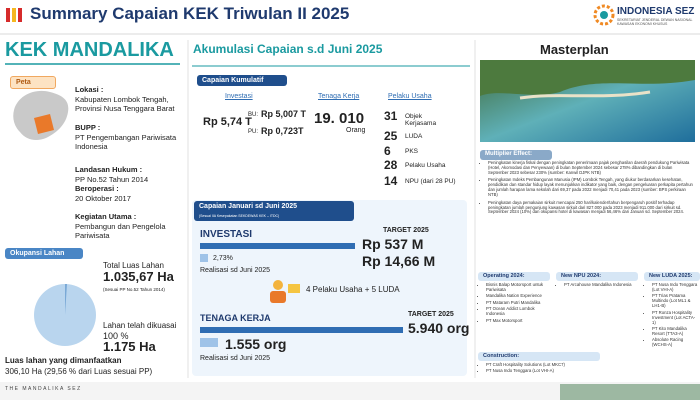 The image size is (700, 400). What do you see at coordinates (391, 116) in the screenshot?
I see `count: 31` at bounding box center [391, 116].